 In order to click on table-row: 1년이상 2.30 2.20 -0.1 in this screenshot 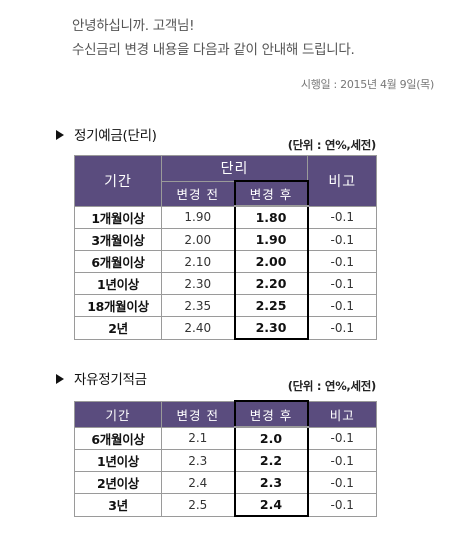, I will do `click(226, 283)`.